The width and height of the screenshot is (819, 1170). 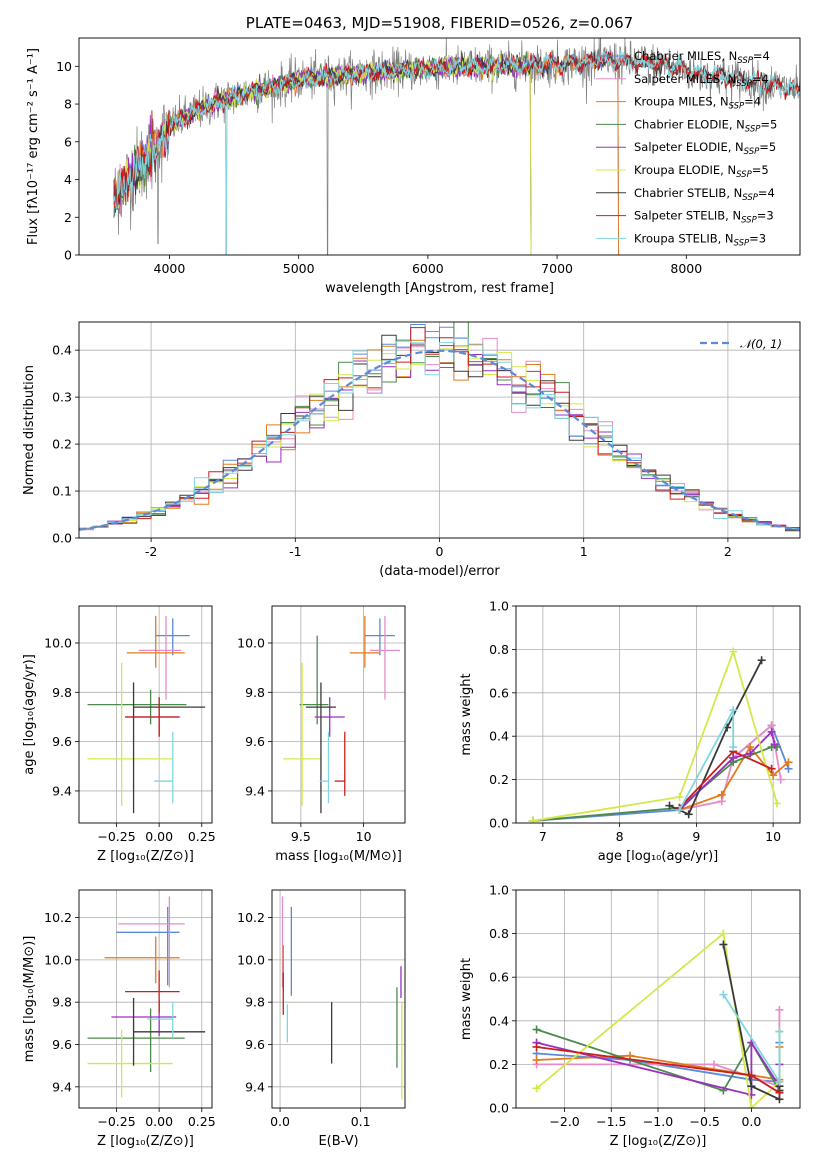 I want to click on x-tick-label: 6000, so click(x=428, y=268).